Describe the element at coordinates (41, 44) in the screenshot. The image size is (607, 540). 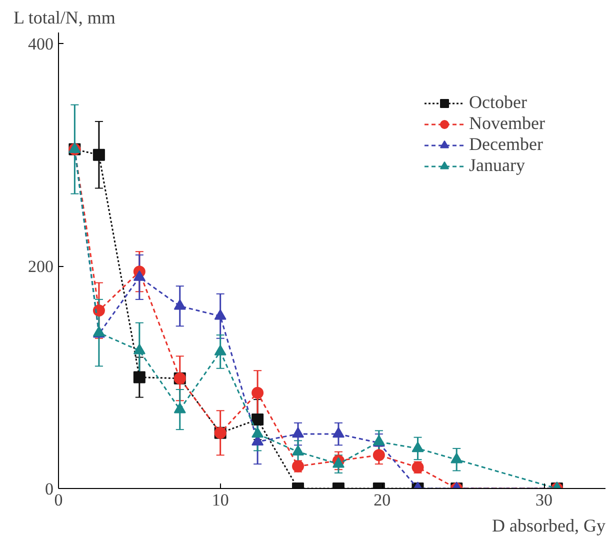
I see `y-tick-label: 400` at that location.